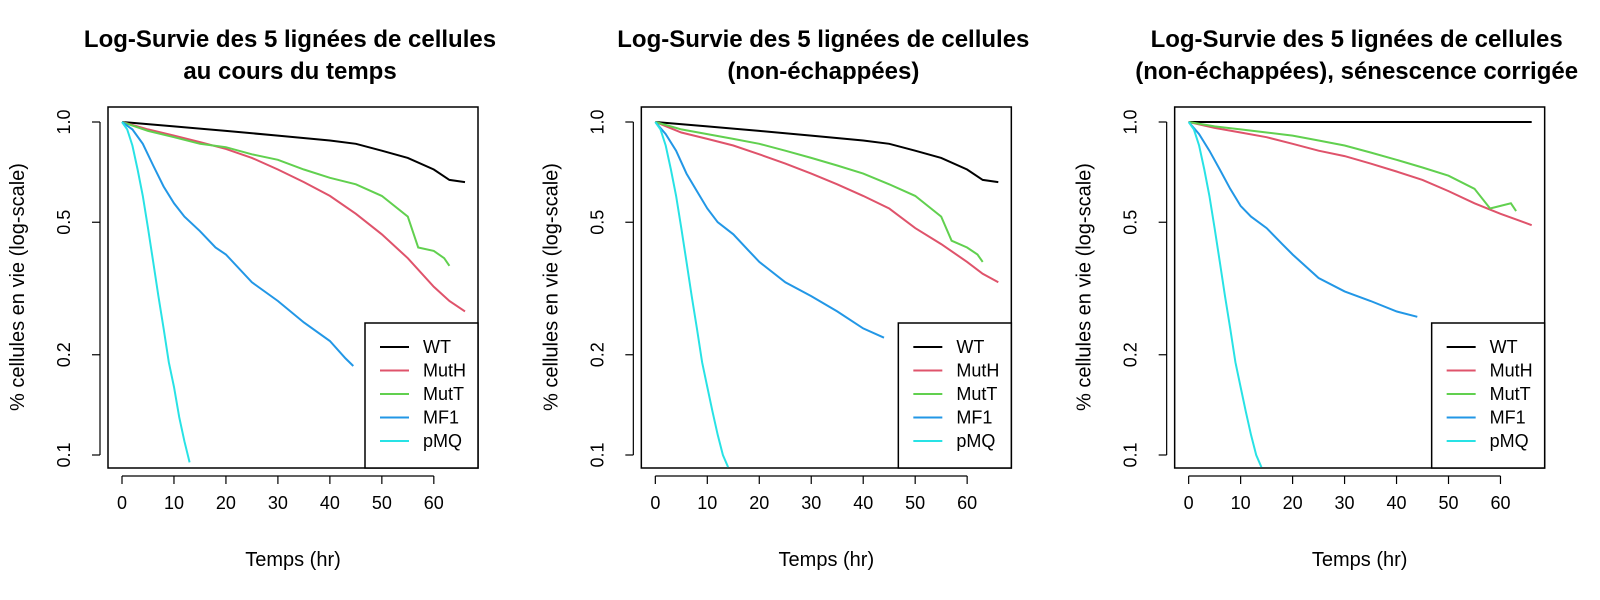 The height and width of the screenshot is (600, 1600). I want to click on chart-title-line-2: (non-échappées), sénescence corrigée, so click(1356, 71).